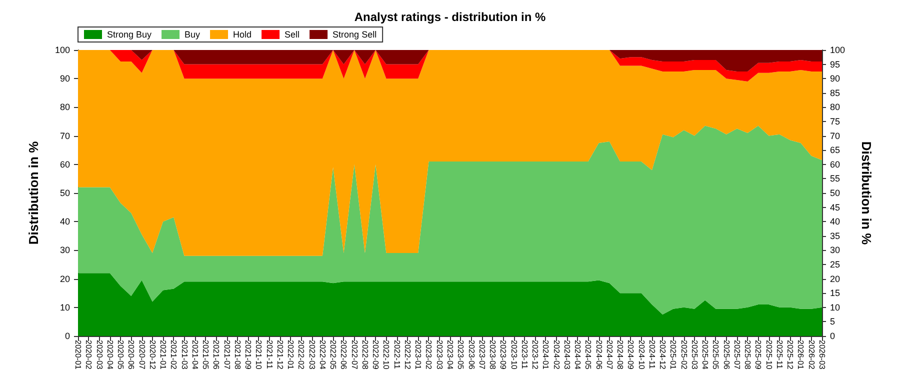 The height and width of the screenshot is (375, 900). What do you see at coordinates (65, 135) in the screenshot?
I see `y-tick-label: 70` at bounding box center [65, 135].